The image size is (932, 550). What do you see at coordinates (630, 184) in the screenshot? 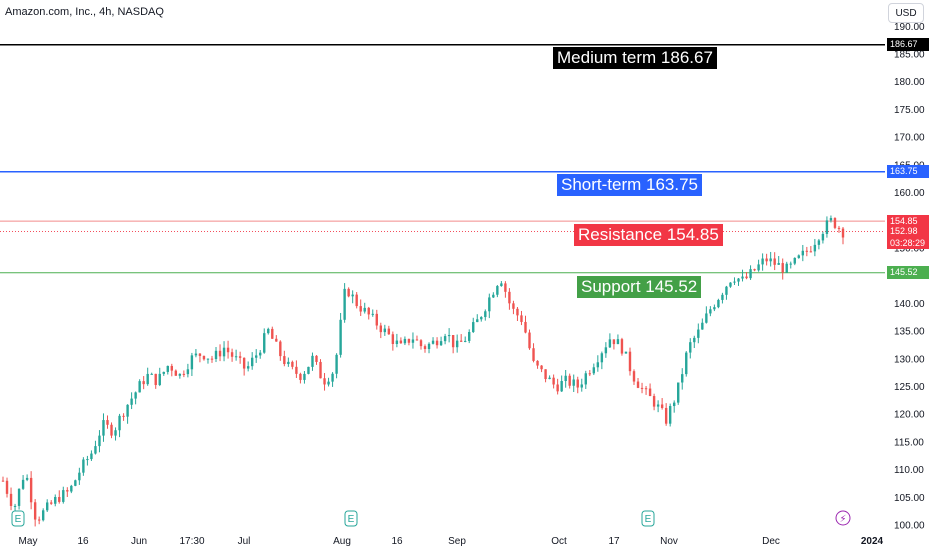
I see `level-label-short-term: Short-term 163.75` at bounding box center [630, 184].